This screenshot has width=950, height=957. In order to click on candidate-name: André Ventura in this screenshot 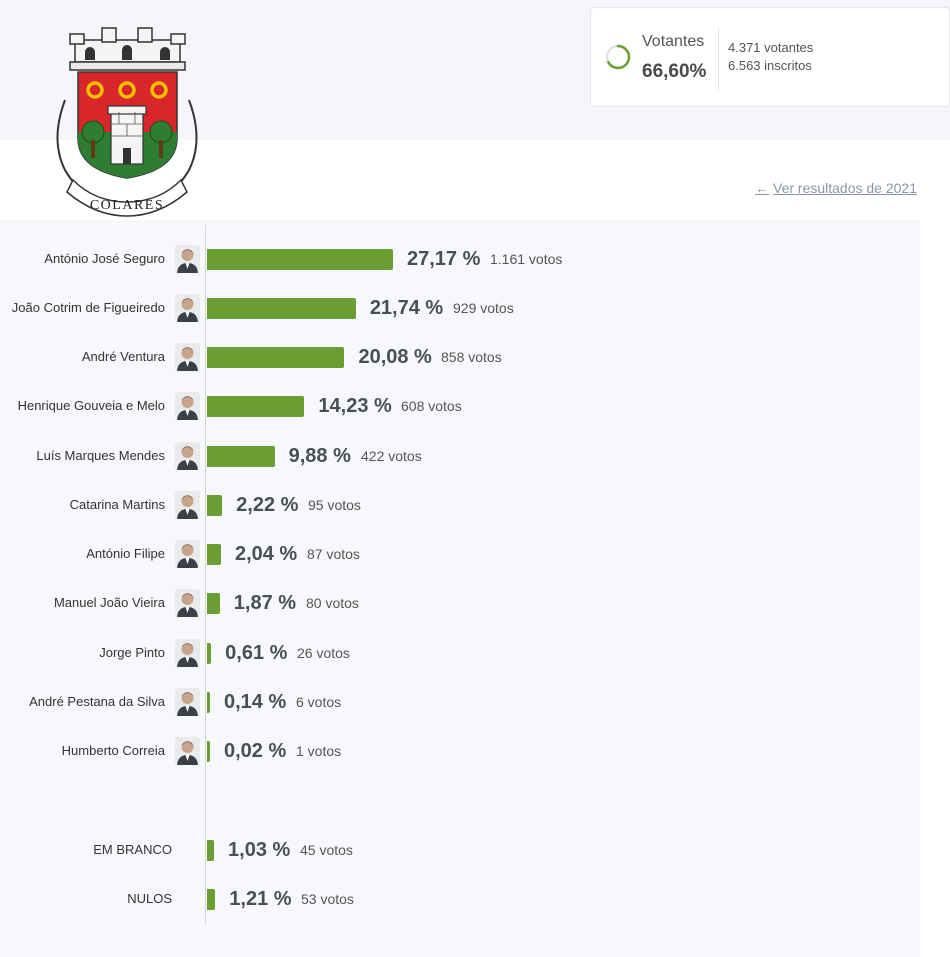, I will do `click(123, 356)`.